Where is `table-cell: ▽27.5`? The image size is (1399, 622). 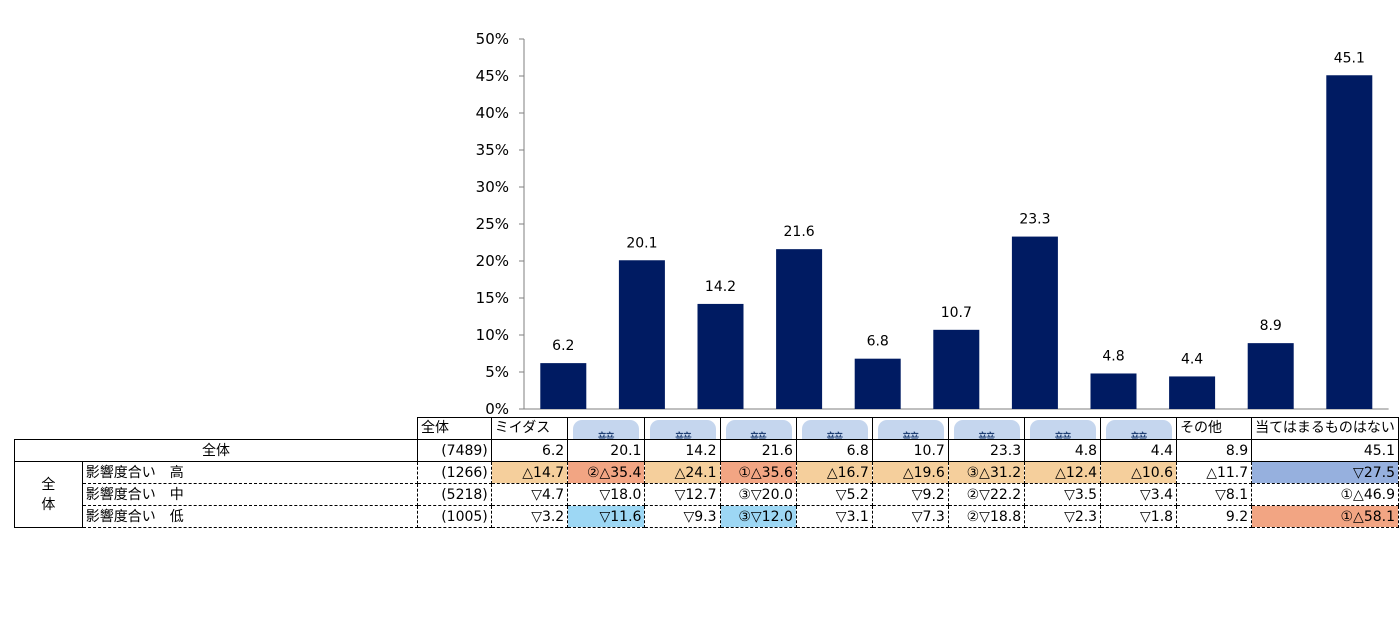
table-cell: ▽27.5 is located at coordinates (1325, 472).